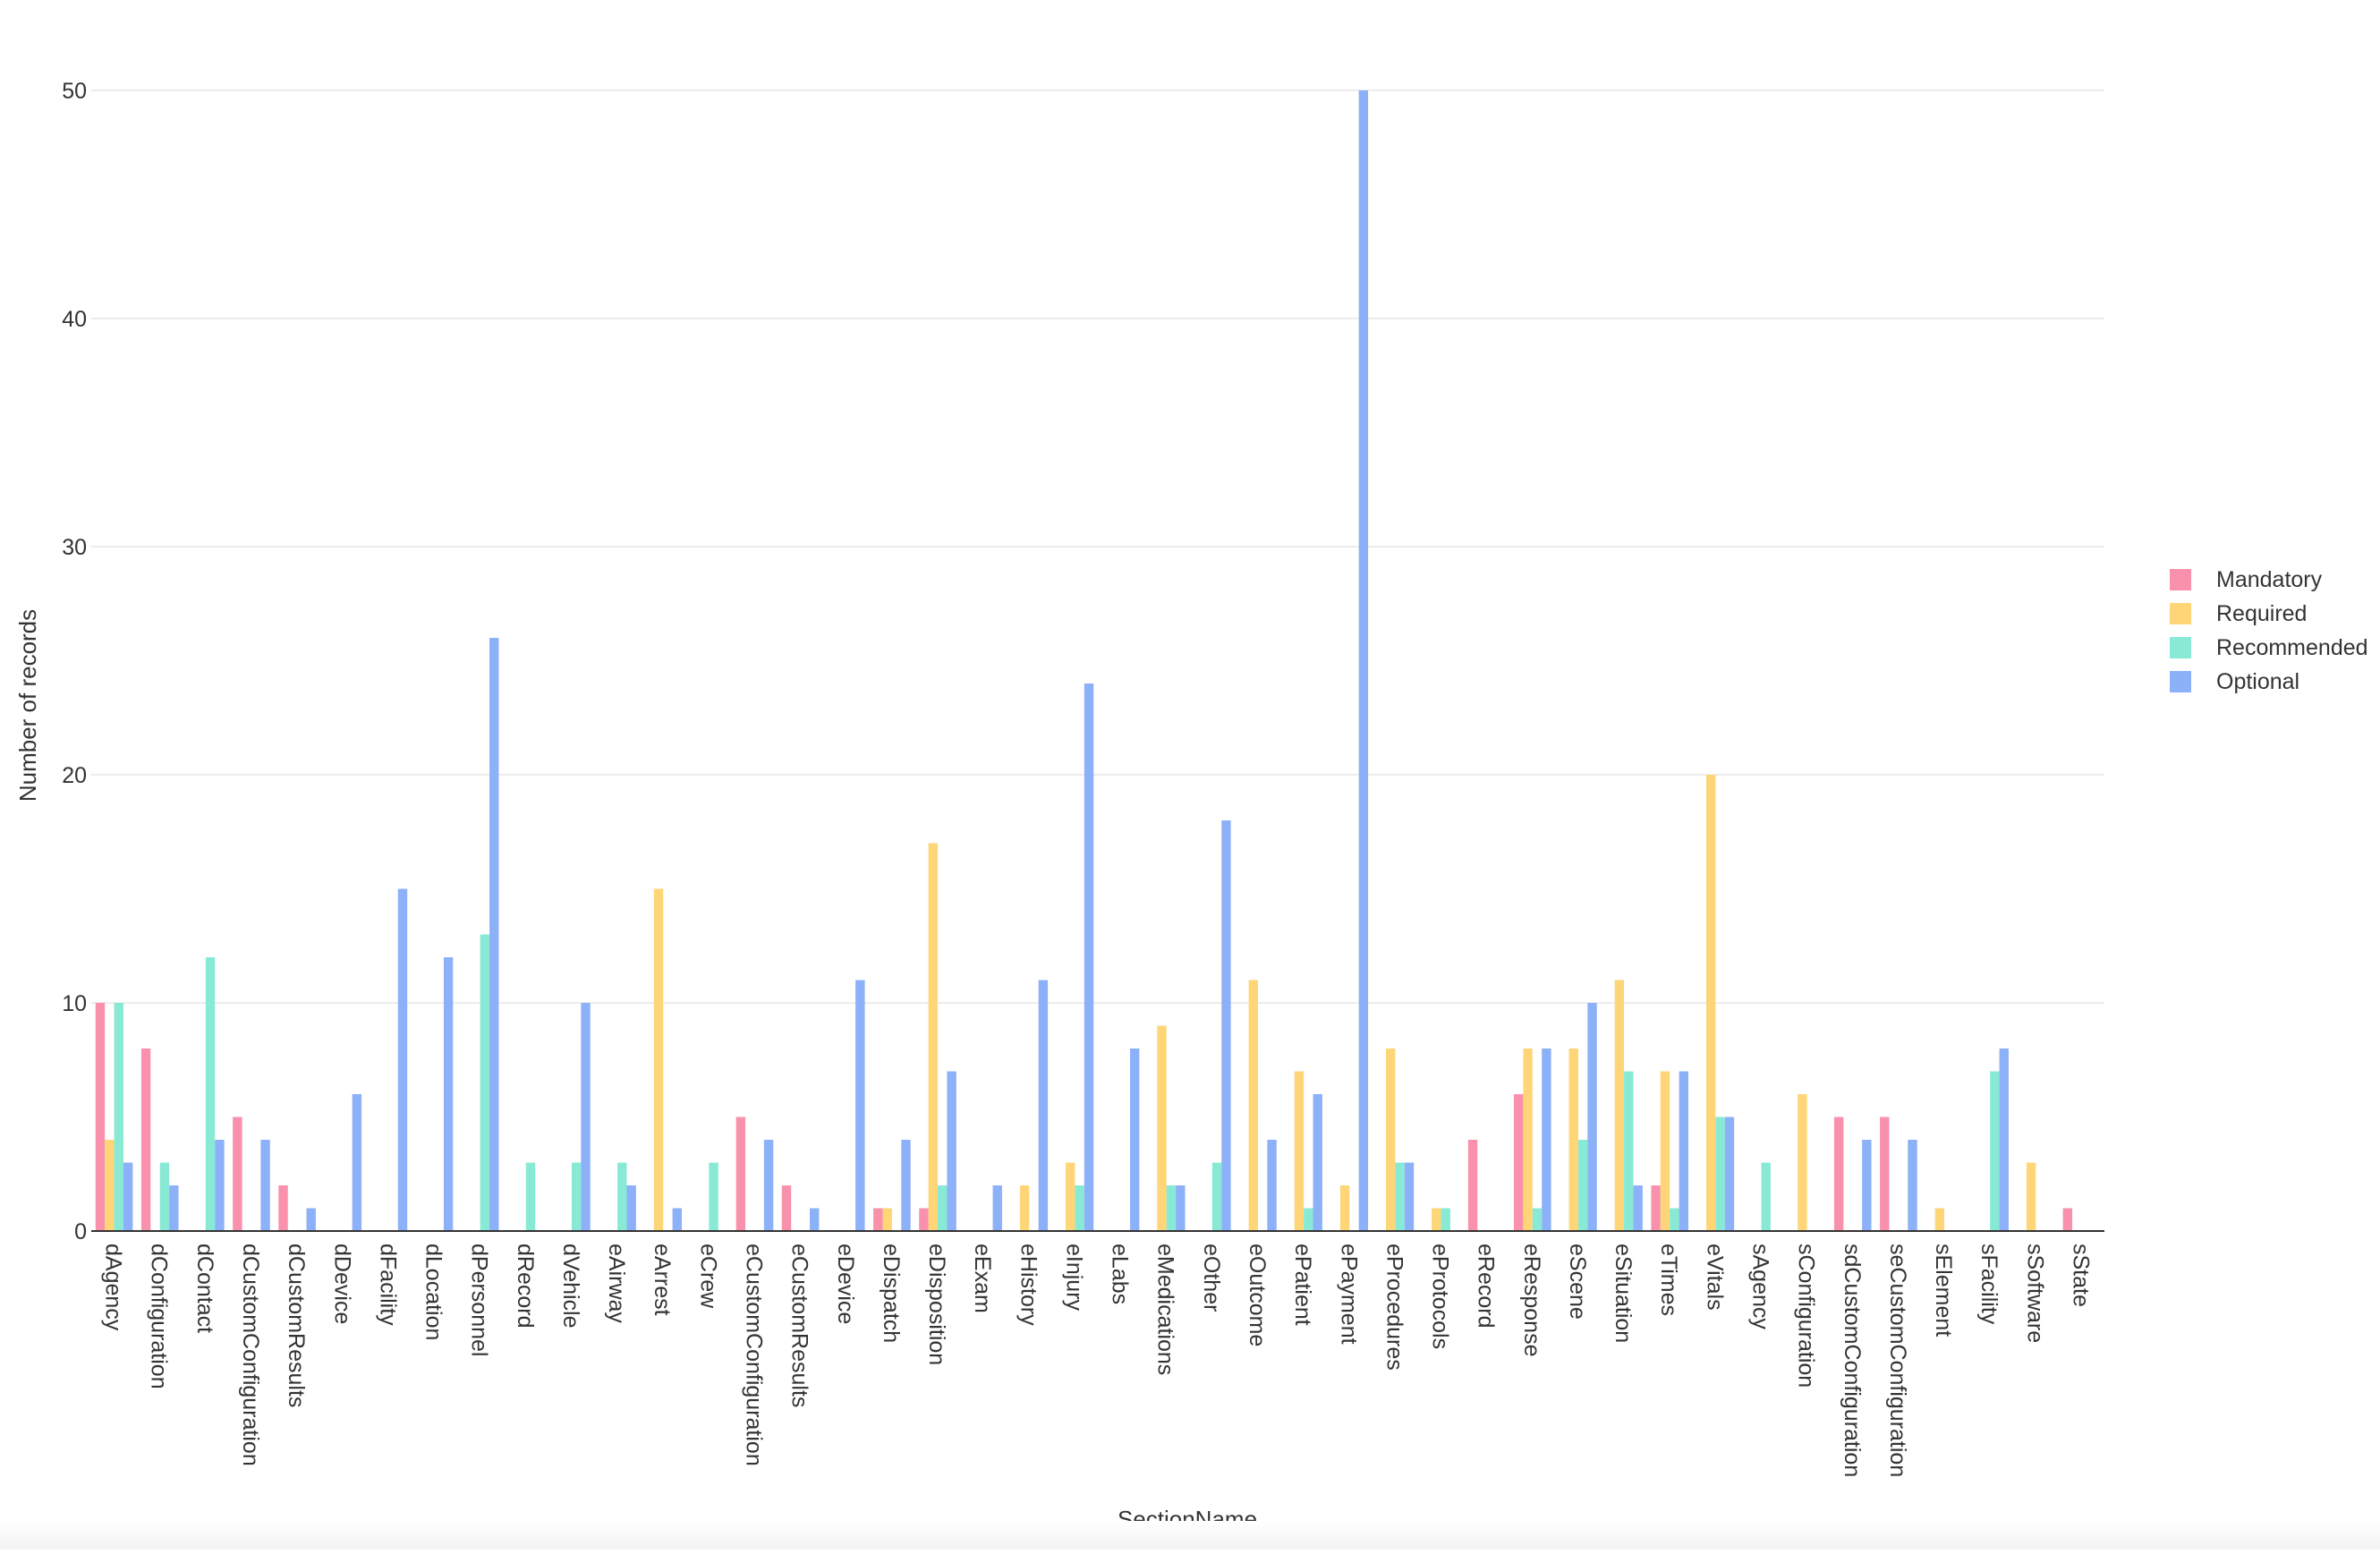 The height and width of the screenshot is (1554, 2380). Describe the element at coordinates (402, 1060) in the screenshot. I see `bar-optional-dFacility` at that location.